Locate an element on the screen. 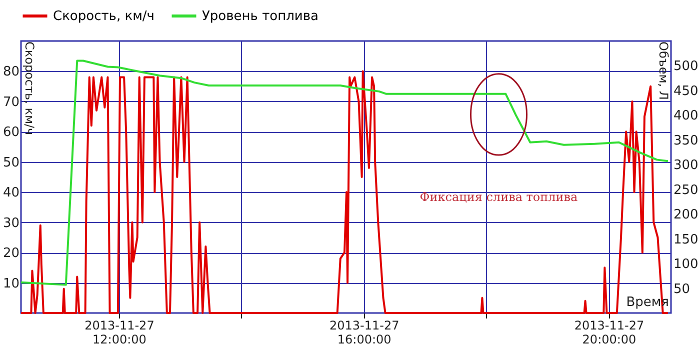 Image resolution: width=700 pixels, height=347 pixels. y2-tick-label: 50 is located at coordinates (682, 289).